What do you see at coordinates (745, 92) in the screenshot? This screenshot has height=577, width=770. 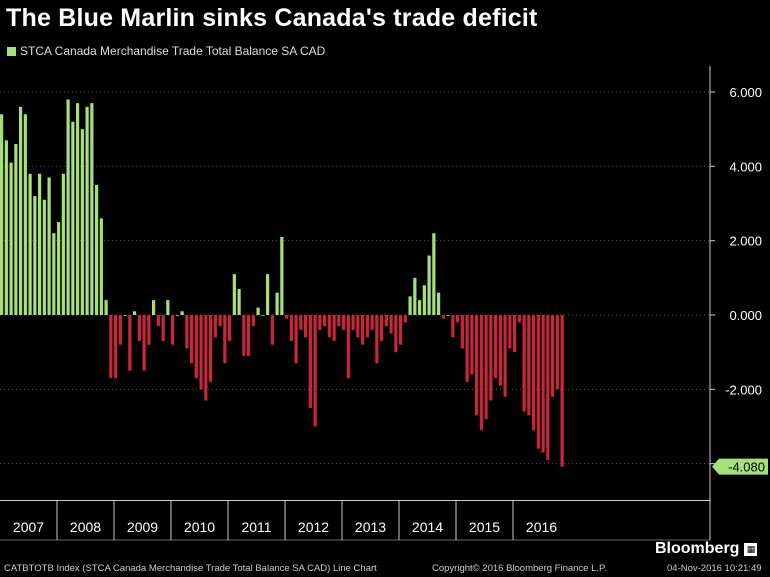 I see `y-tick-label: 6.000` at bounding box center [745, 92].